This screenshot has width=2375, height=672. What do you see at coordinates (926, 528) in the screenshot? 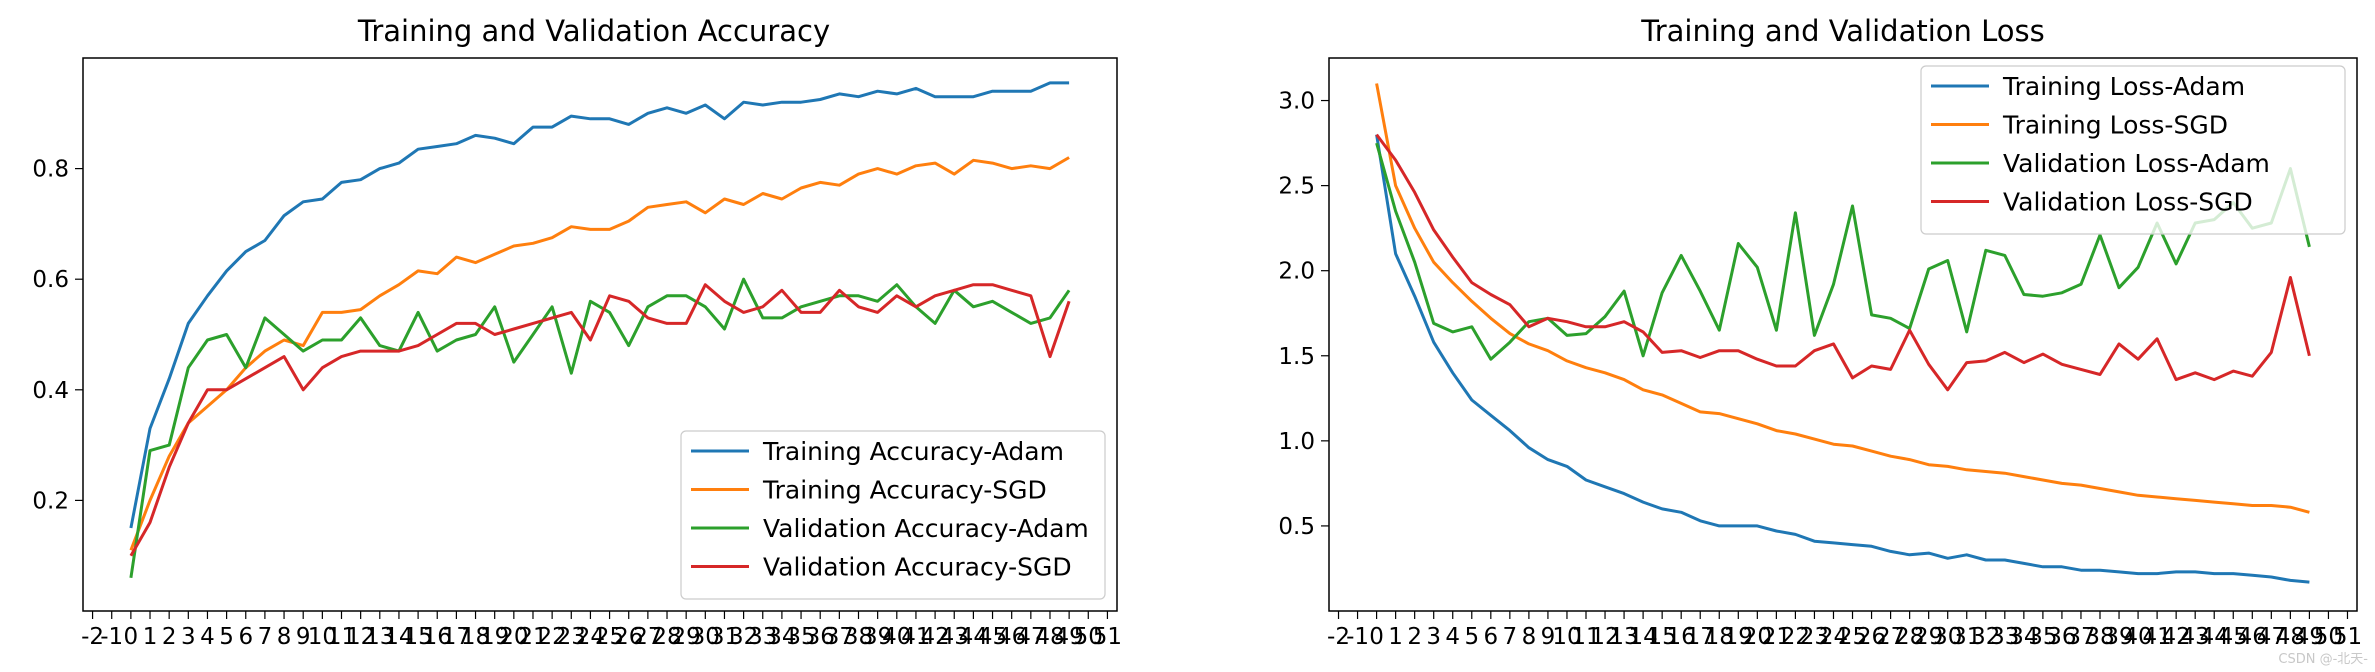
I see `accuracy-legend-label: Validation Accuracy-Adam` at bounding box center [926, 528].